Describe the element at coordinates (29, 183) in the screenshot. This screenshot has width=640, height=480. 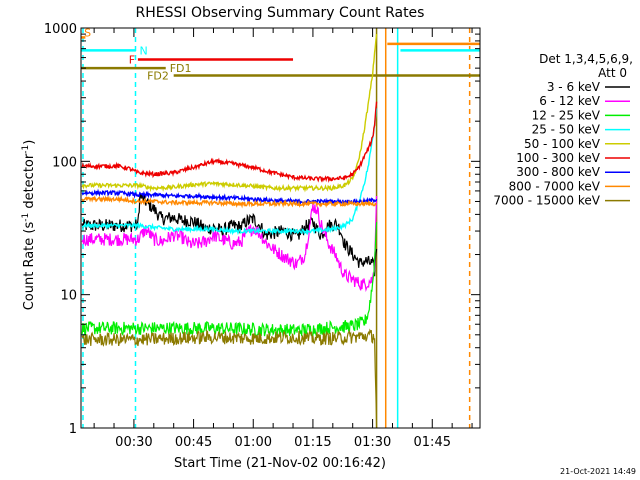
I see `y-axis-label-mid: detector` at that location.